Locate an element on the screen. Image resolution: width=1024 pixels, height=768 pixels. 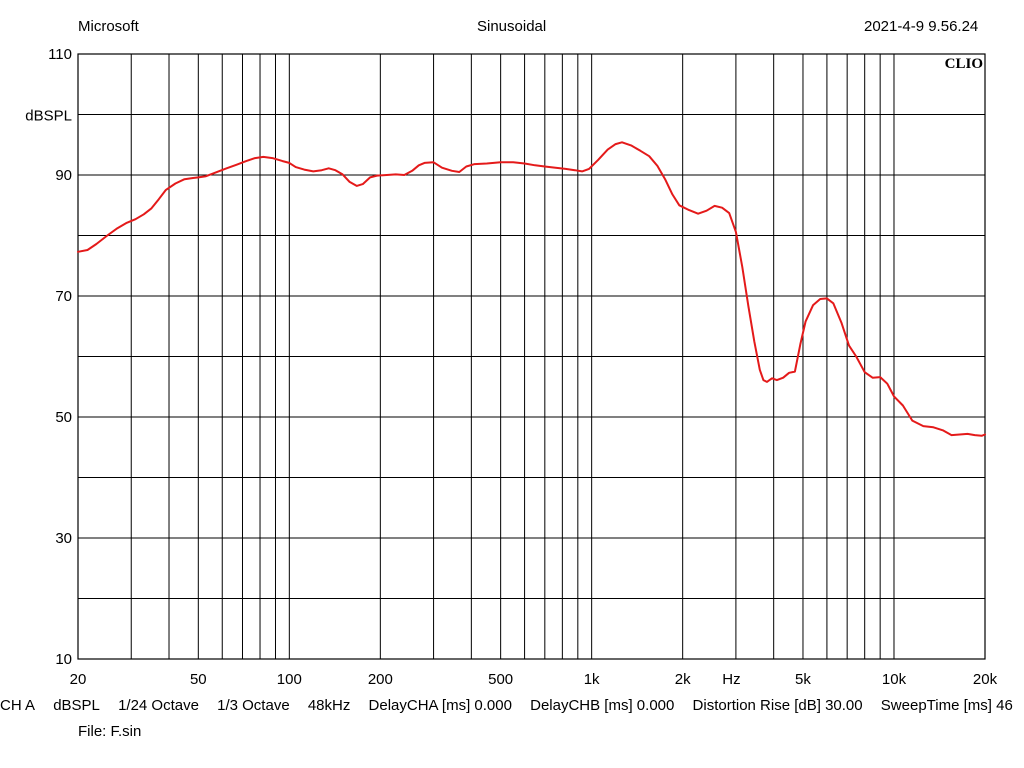
y-tick-label: 30 is located at coordinates (63, 538).